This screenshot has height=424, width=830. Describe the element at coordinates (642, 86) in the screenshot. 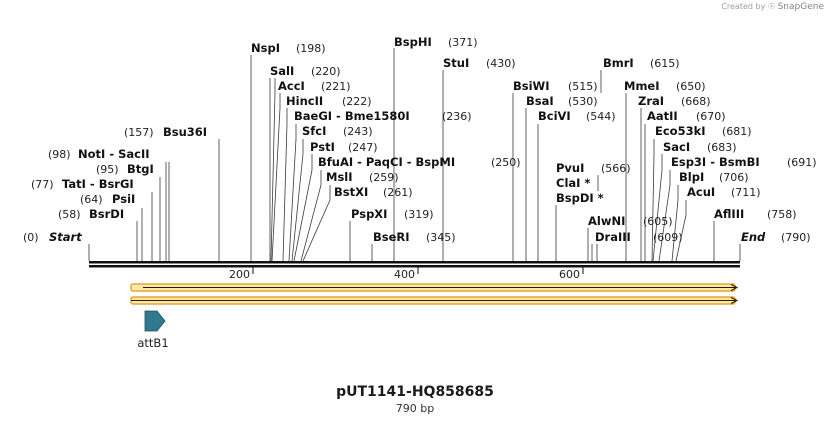

I see `enzyme-name: MmeI` at that location.